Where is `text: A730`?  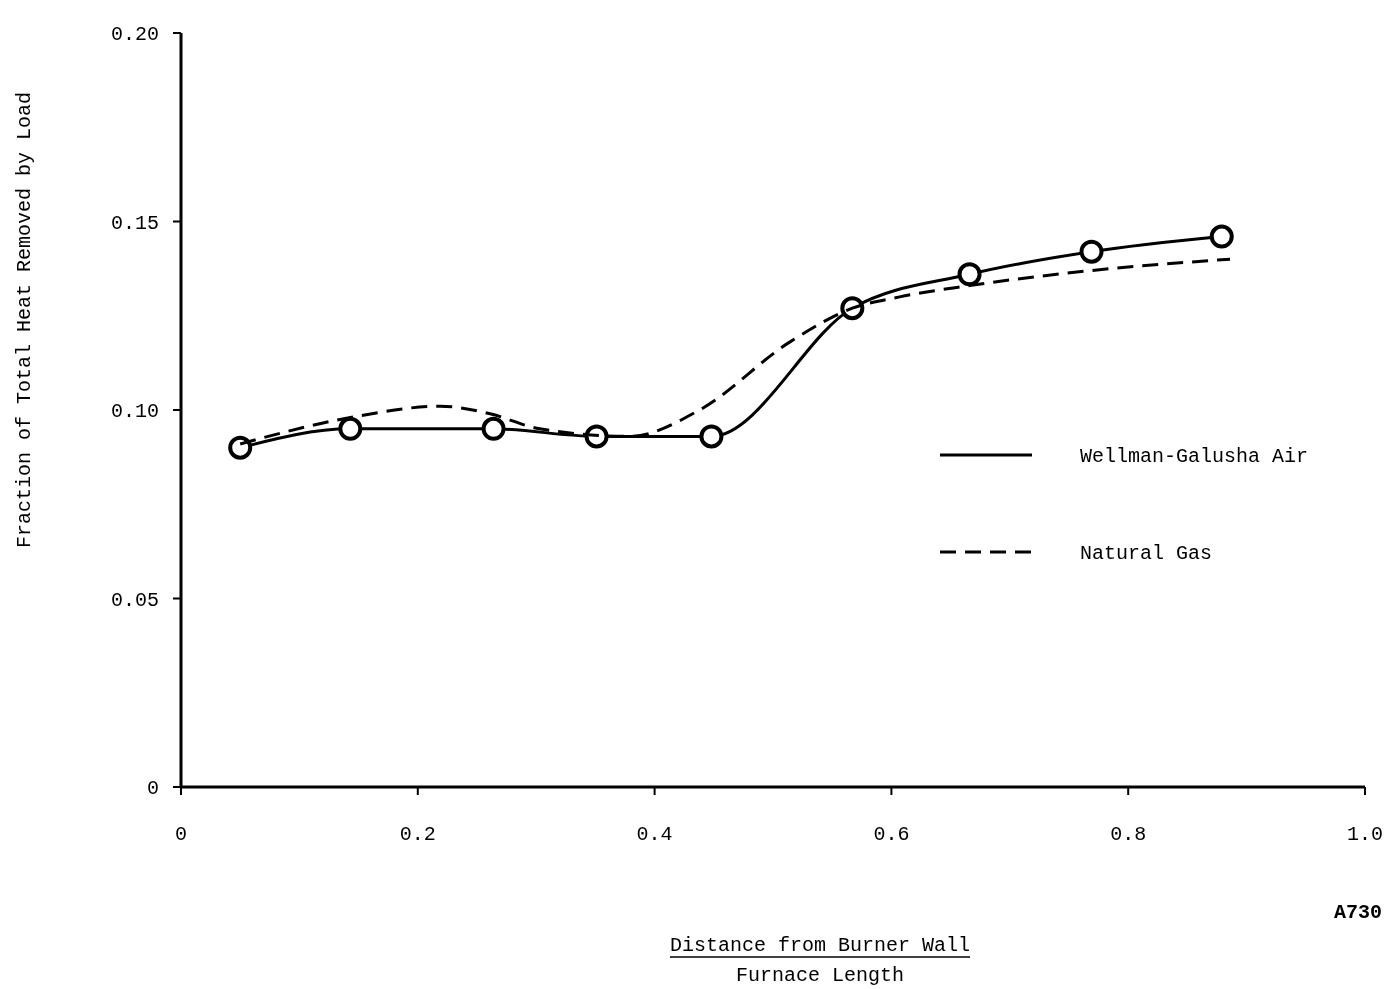 text: A730 is located at coordinates (1357, 912).